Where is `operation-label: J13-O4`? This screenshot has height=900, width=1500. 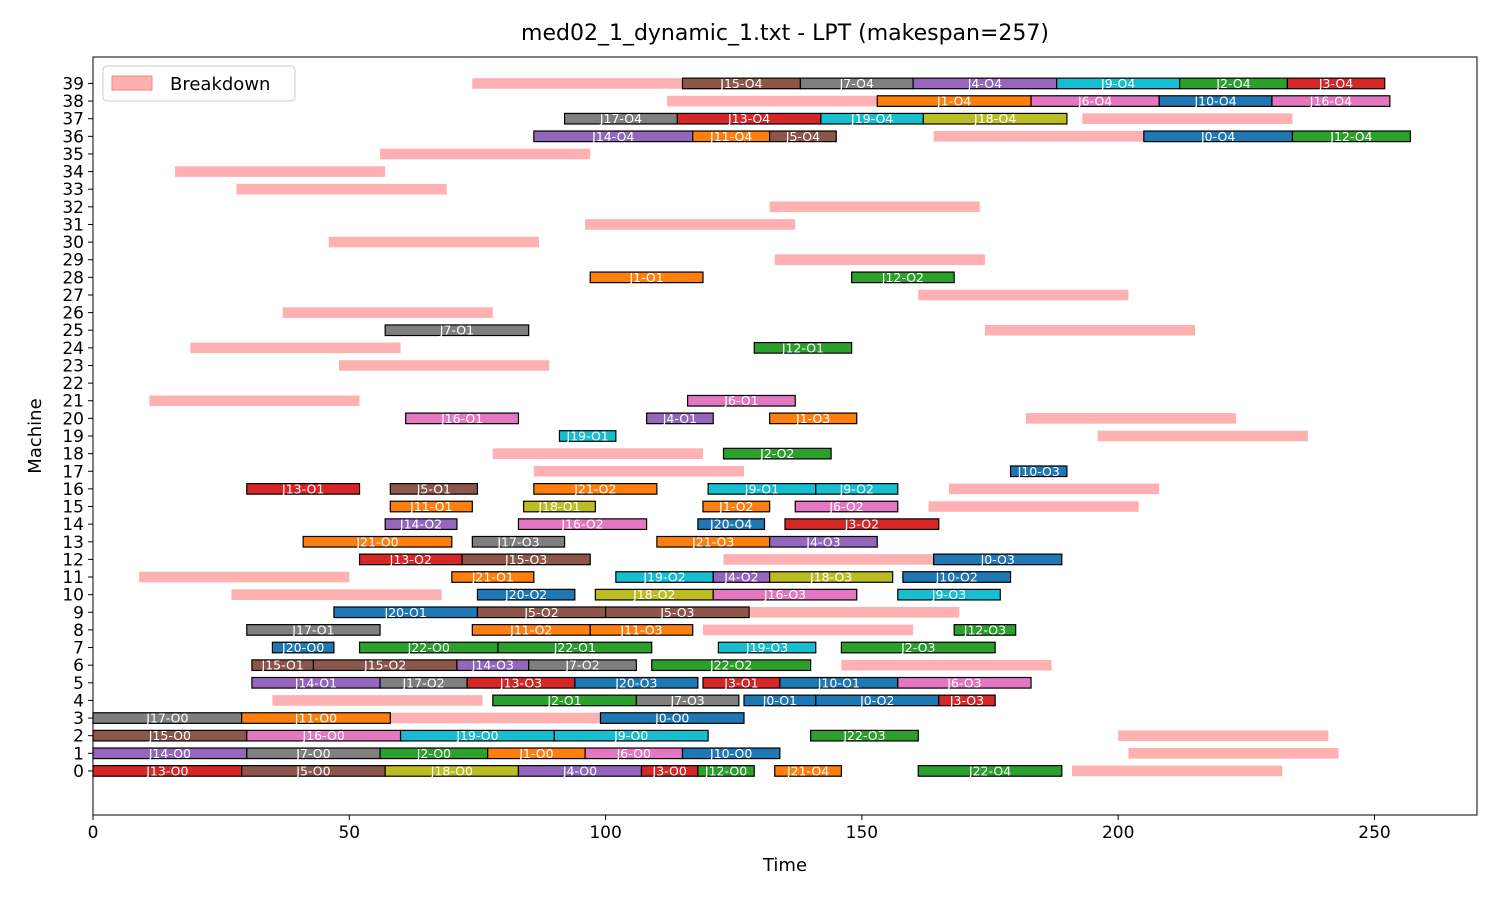
operation-label: J13-O4 is located at coordinates (748, 118).